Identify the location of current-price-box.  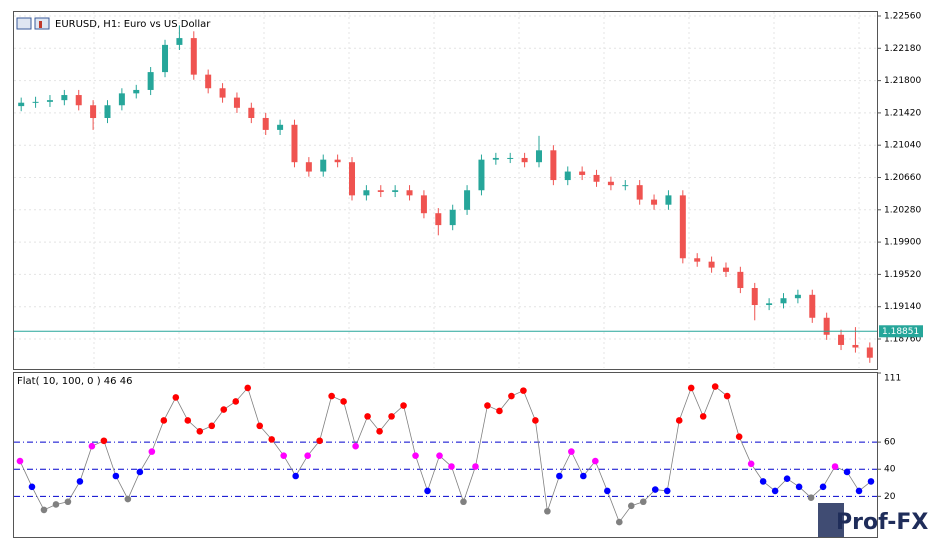
(901, 331).